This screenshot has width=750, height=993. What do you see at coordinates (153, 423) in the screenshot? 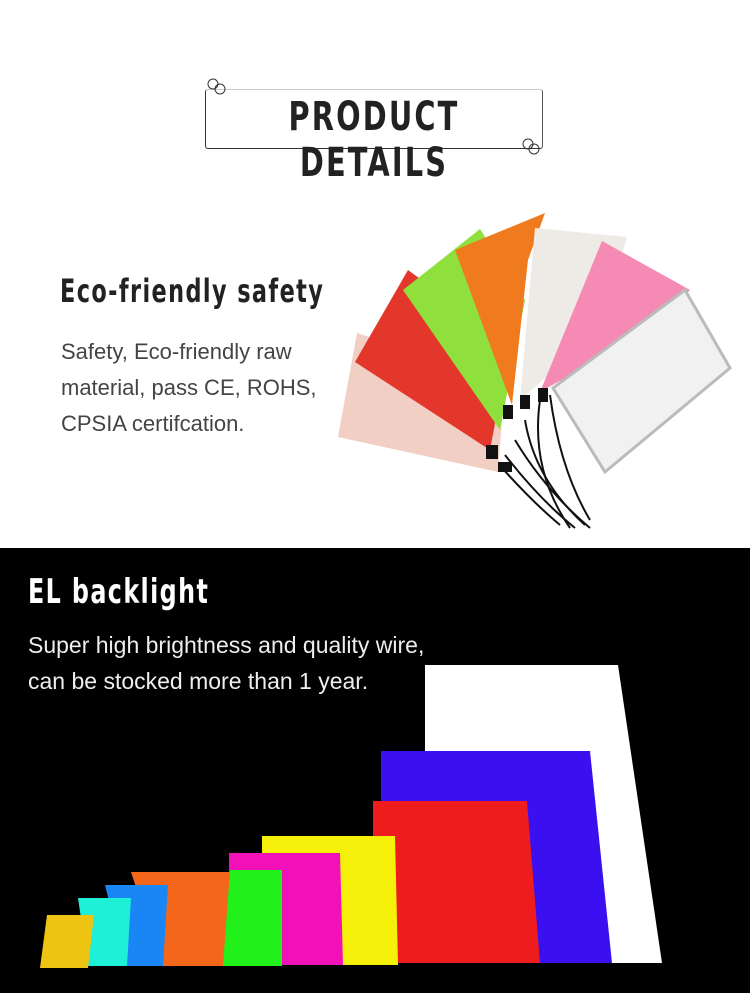
I see `eco-text-line: CPSIA certifcation.` at bounding box center [153, 423].